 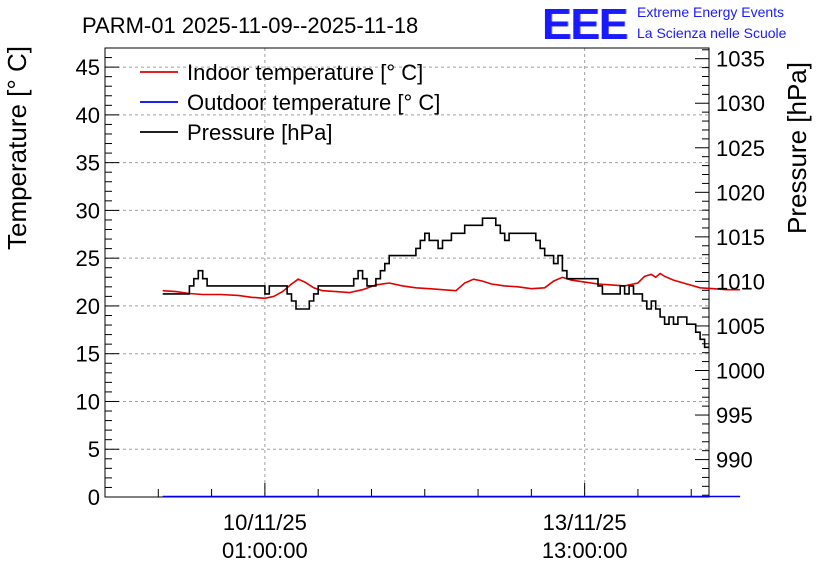 I want to click on legend-pressure-label: Pressure [hPa], so click(x=260, y=132).